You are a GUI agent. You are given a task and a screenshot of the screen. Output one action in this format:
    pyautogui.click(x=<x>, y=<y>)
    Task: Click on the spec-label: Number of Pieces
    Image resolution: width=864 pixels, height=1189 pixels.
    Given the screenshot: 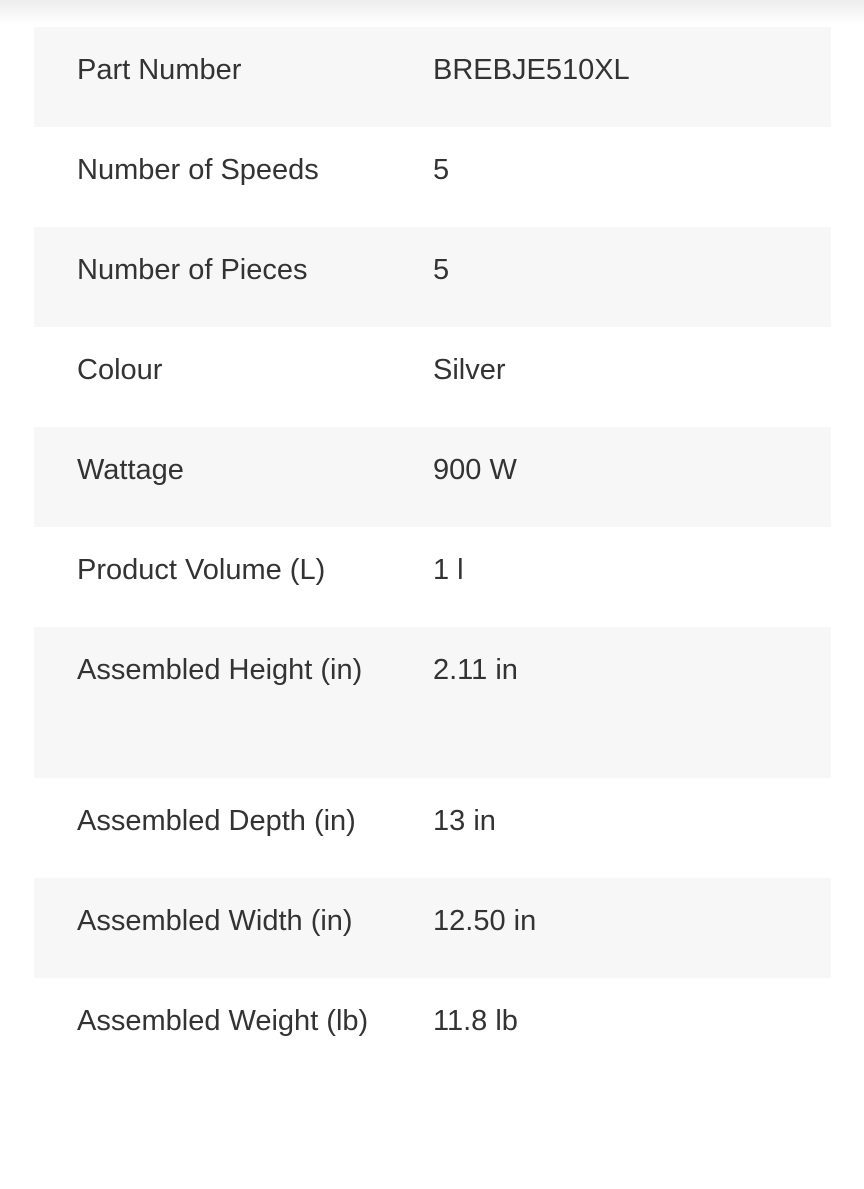 What is the action you would take?
    pyautogui.click(x=192, y=270)
    